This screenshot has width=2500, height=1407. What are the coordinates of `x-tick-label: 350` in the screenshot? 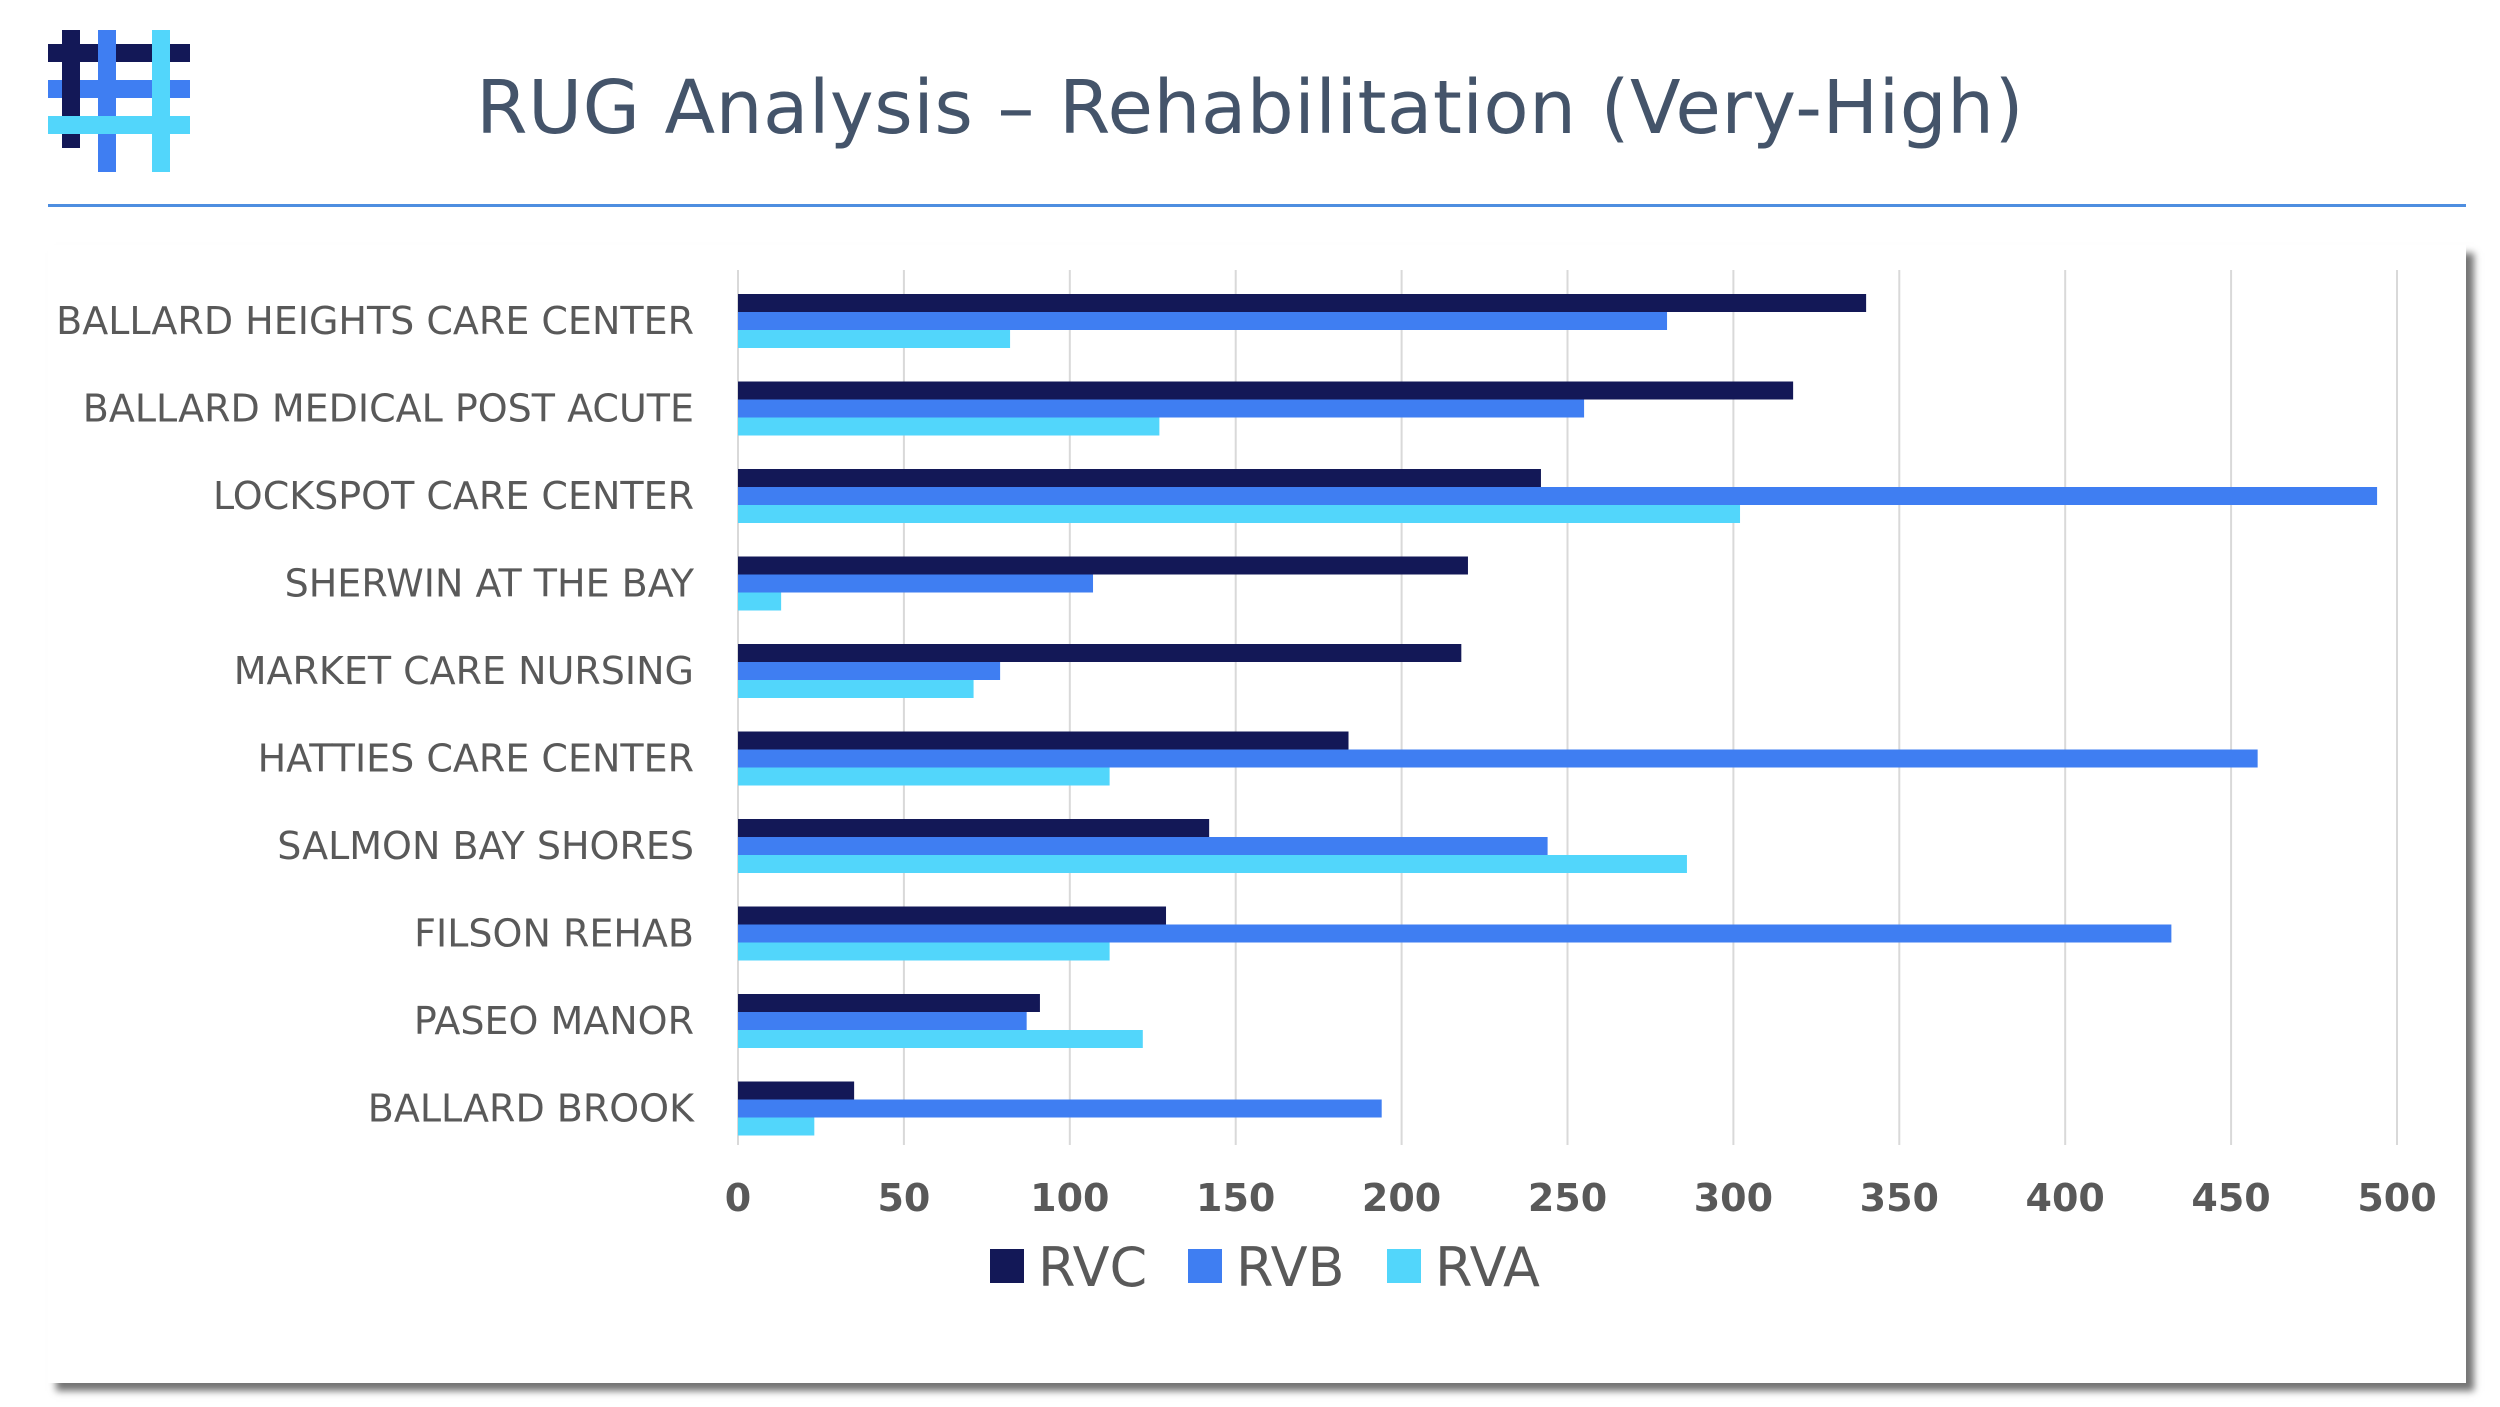 It's located at (1899, 1198).